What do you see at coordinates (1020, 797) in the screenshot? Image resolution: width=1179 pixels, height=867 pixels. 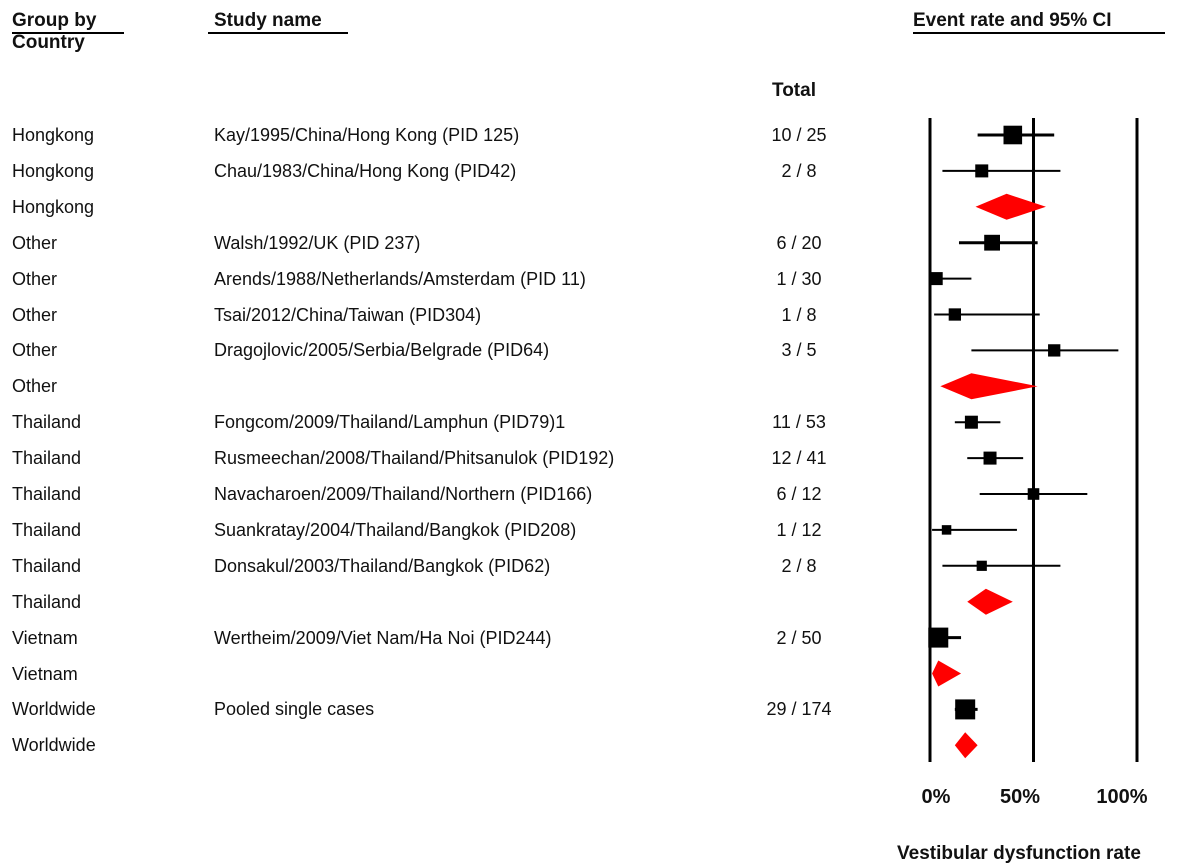 I see `x-tick-50: 50%` at bounding box center [1020, 797].